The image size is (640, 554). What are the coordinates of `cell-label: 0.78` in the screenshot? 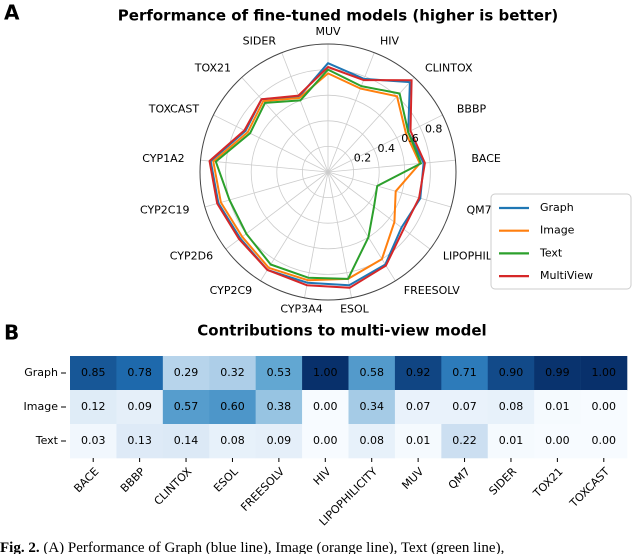 It's located at (139, 372).